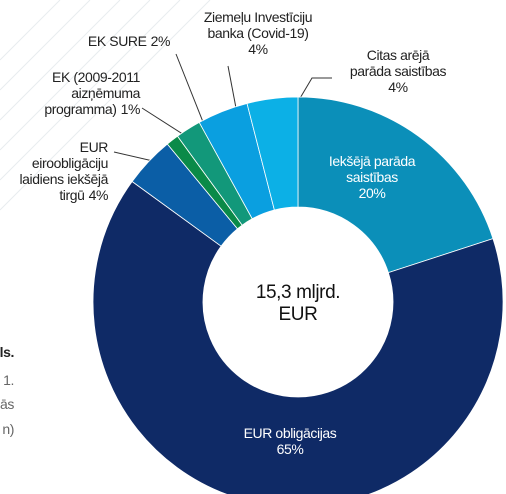  I want to click on value-label: 65%, so click(290, 449).